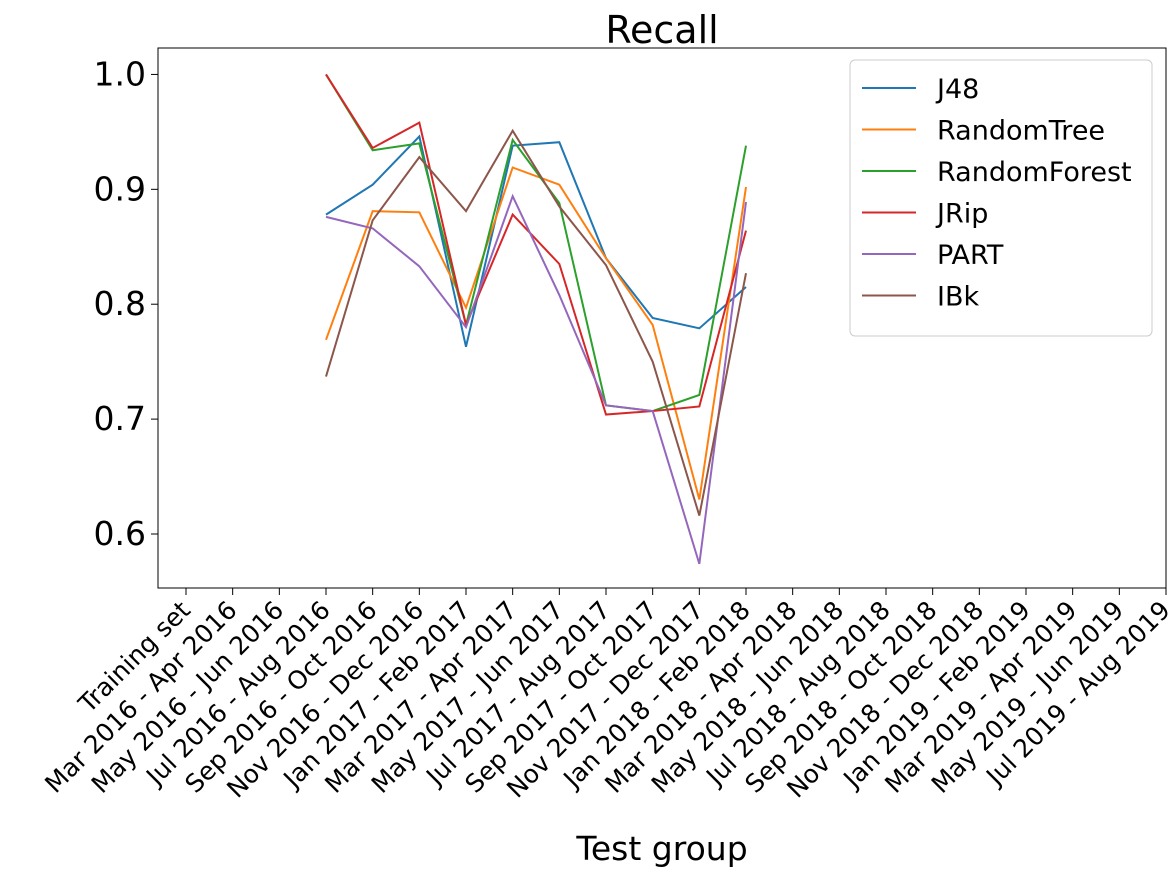  Describe the element at coordinates (1021, 131) in the screenshot. I see `legend-label: RandomTree` at that location.